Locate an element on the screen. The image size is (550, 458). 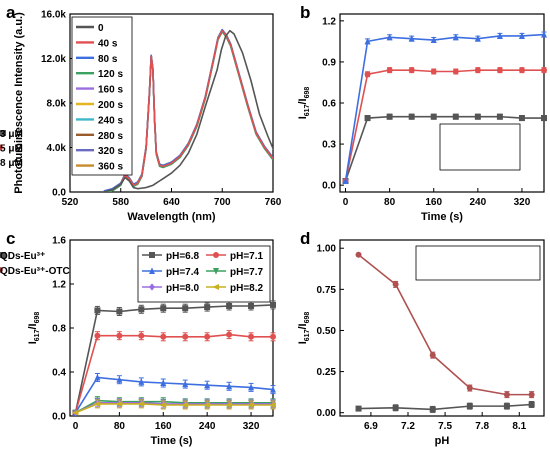
x-tick-label: 80 is located at coordinates (390, 202).